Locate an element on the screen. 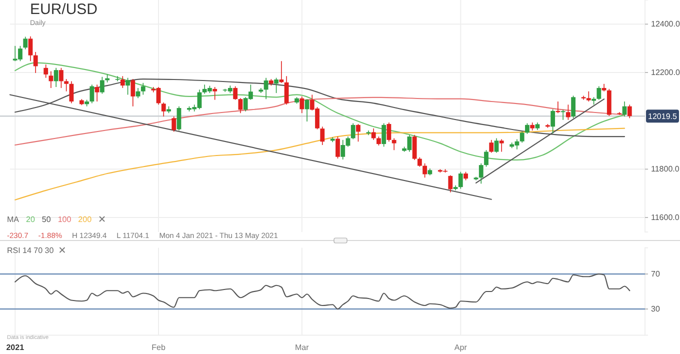  y-tick-label: 12200.0 is located at coordinates (665, 73).